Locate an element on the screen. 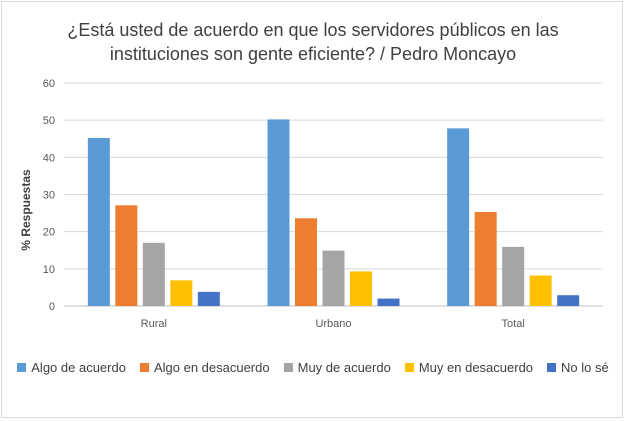  legend-label: No lo sé is located at coordinates (585, 367).